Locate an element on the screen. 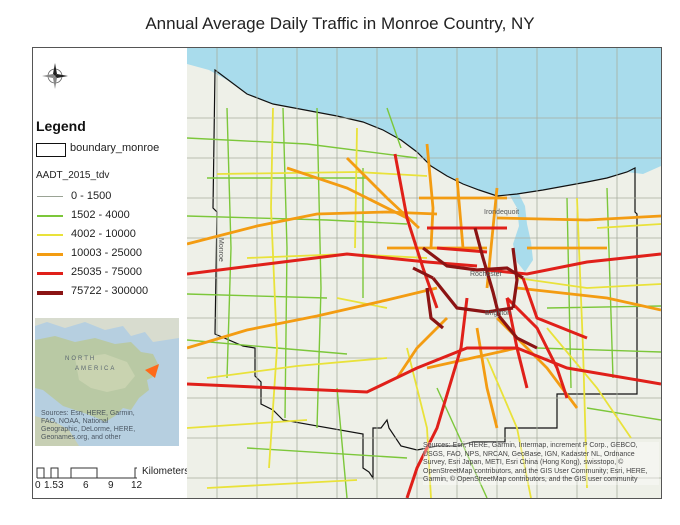  north-arrow-icon is located at coordinates (55, 76).